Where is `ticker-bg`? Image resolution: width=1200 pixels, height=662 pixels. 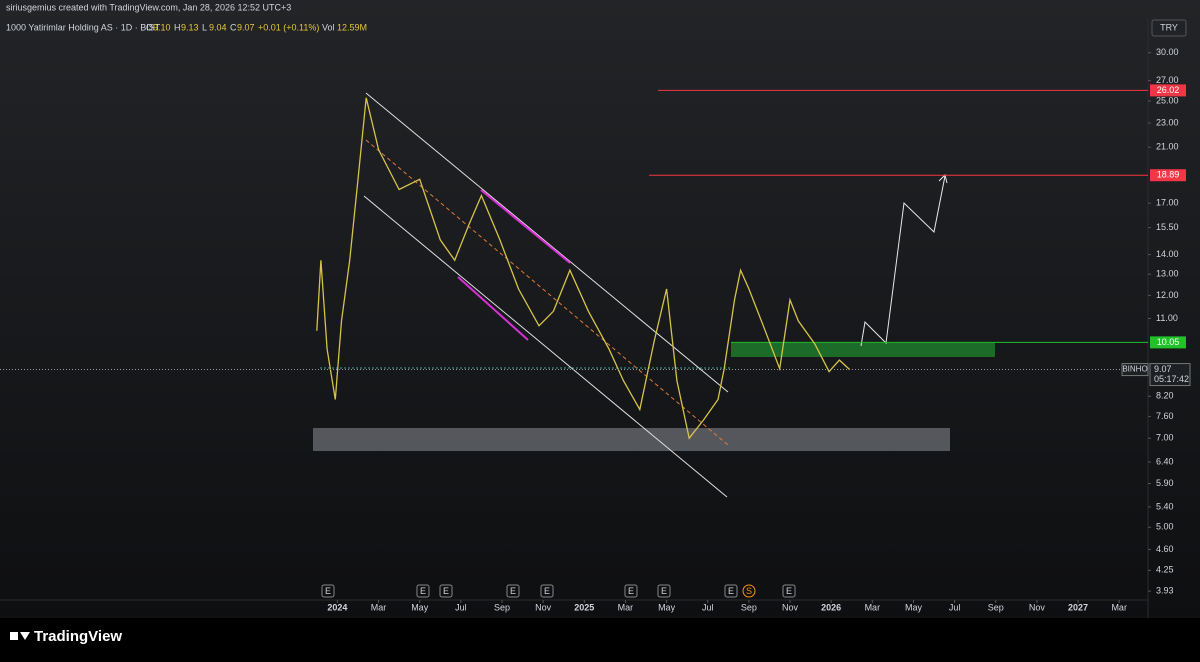 ticker-bg is located at coordinates (1135, 370).